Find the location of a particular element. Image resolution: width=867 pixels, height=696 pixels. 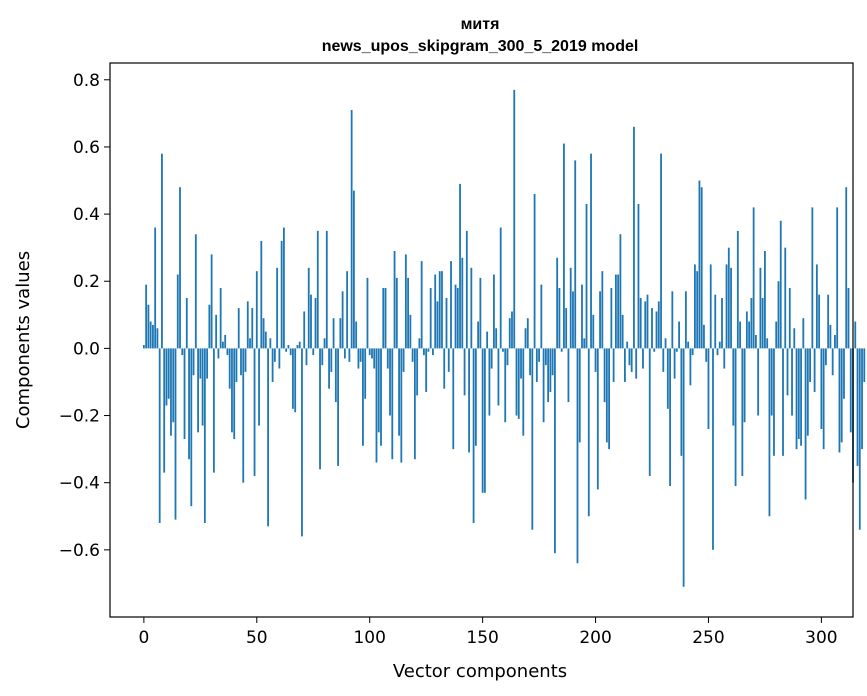

y-tick-label: −0.6 is located at coordinates (79, 551).